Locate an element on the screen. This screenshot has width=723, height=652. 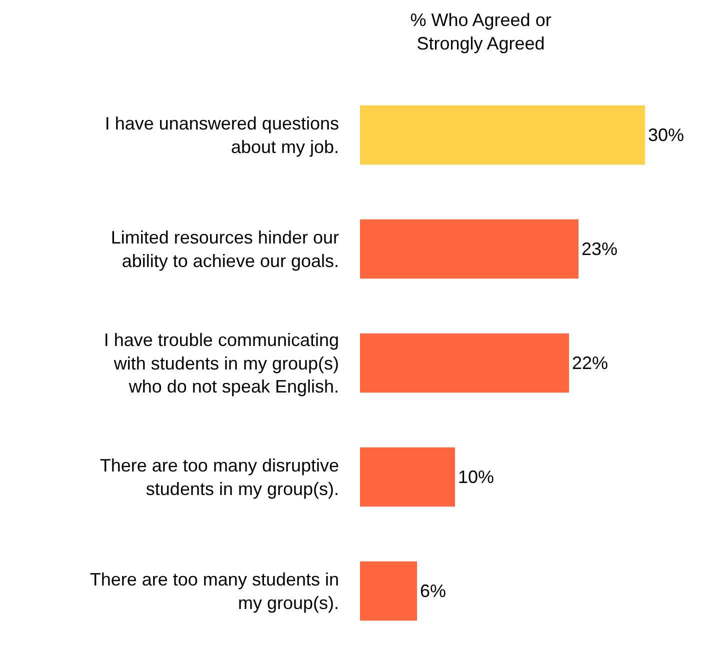
y-tick-label: Limited resources hinder our ability to achieve our goals. is located at coordinates (224, 249).